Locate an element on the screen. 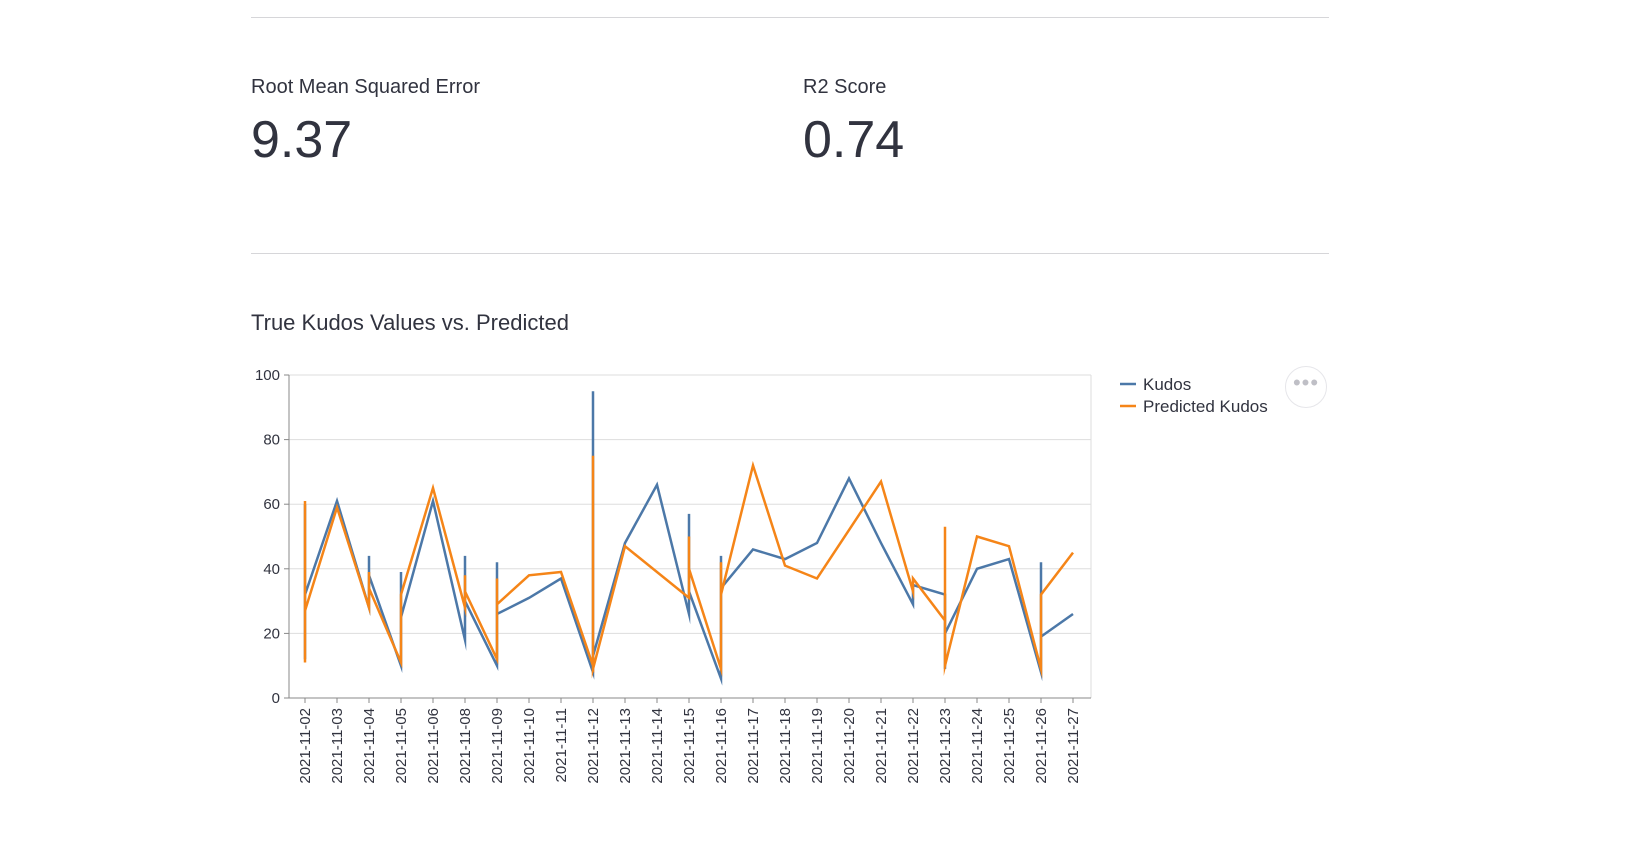 The image size is (1638, 848). rmse-value: 9.37 is located at coordinates (302, 140).